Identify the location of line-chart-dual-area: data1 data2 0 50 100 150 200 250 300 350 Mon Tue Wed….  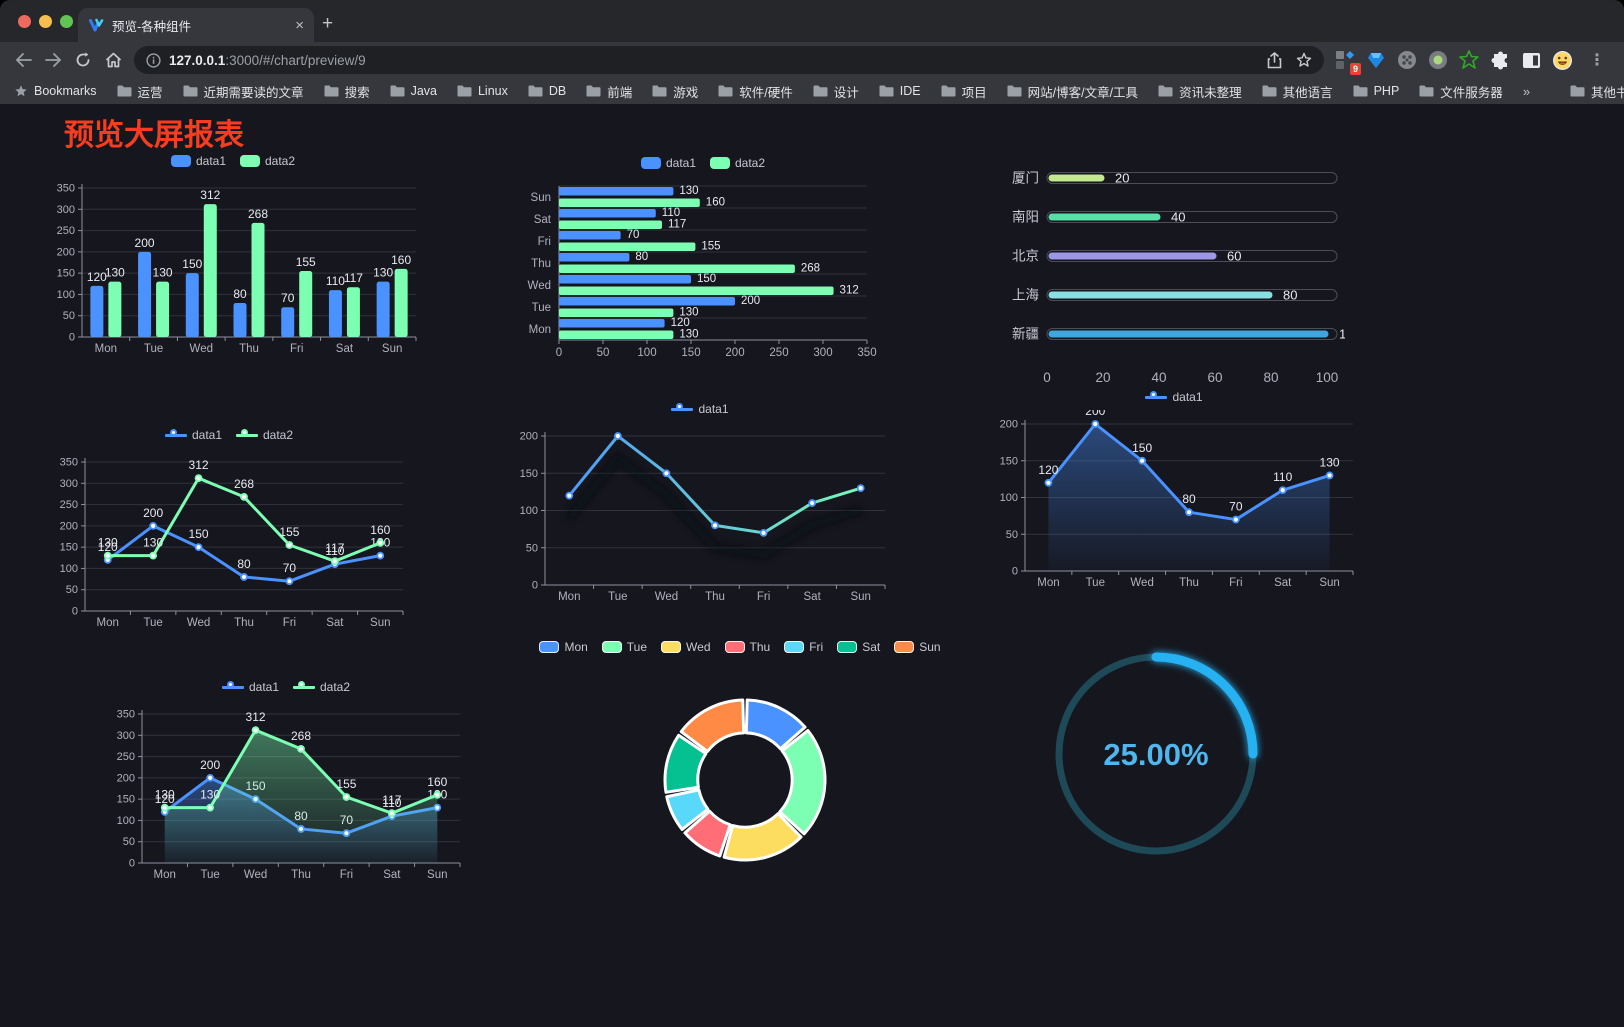
(286, 783).